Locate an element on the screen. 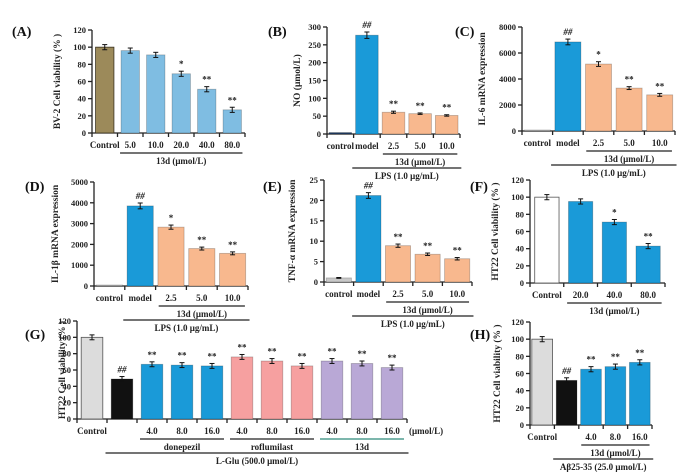 Image resolution: width=700 pixels, height=472 pixels. y-tick-label: 50 is located at coordinates (317, 116).